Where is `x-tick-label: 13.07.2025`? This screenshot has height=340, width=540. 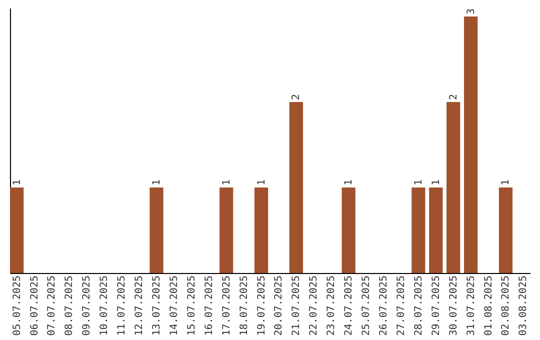
x-tick-label: 13.07.2025 is located at coordinates (157, 306).